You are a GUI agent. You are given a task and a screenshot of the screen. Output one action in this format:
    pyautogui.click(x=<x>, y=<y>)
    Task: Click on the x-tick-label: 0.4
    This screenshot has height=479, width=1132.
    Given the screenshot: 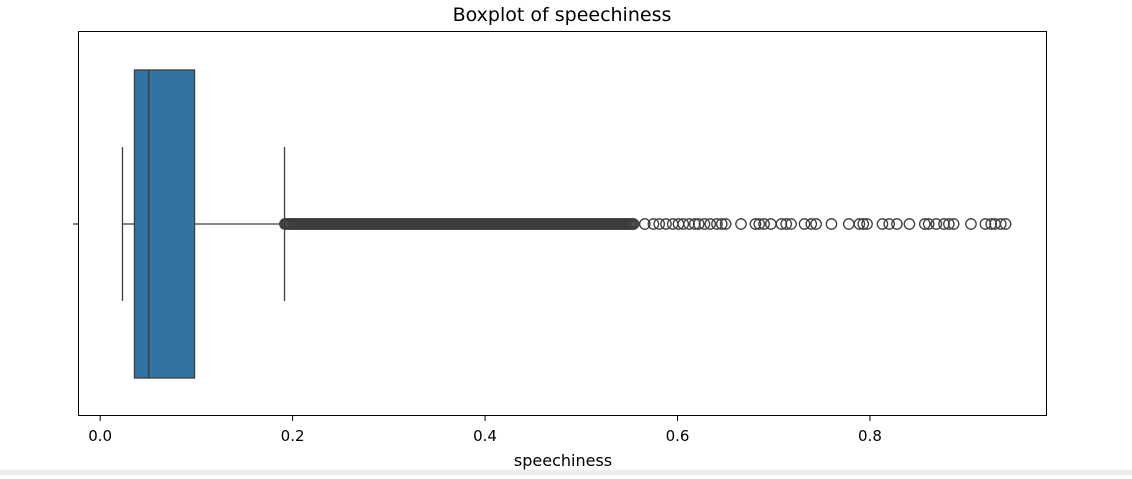 What is the action you would take?
    pyautogui.click(x=485, y=436)
    